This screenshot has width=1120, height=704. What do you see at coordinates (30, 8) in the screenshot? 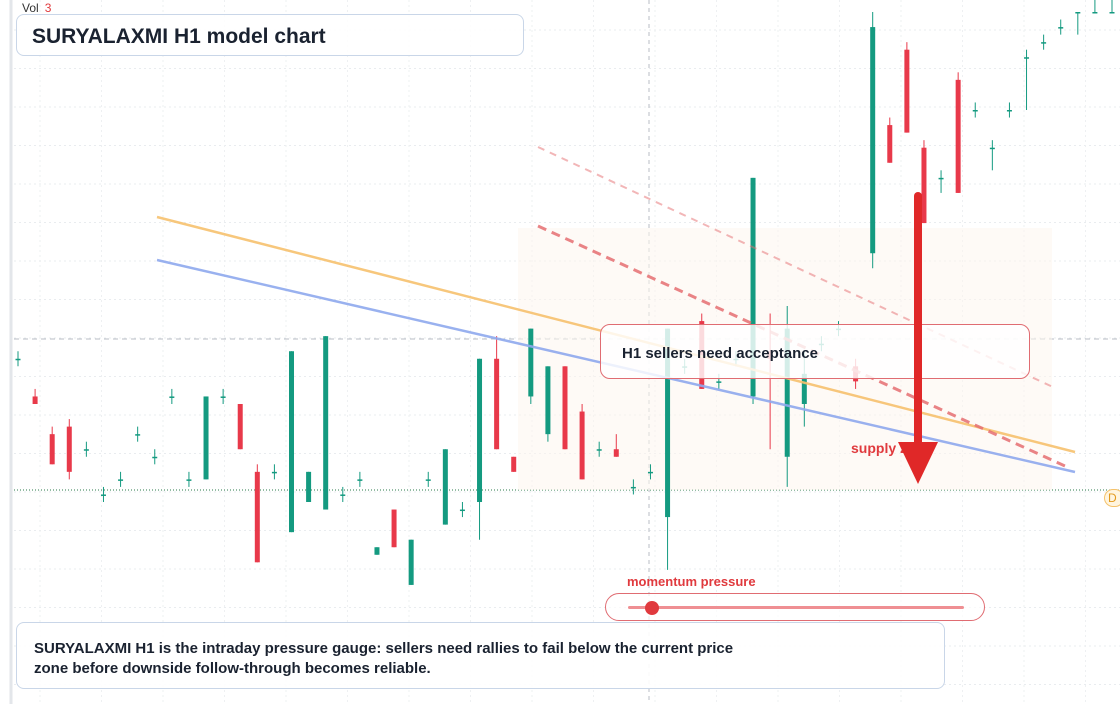
I see `volume-label: Vol` at bounding box center [30, 8].